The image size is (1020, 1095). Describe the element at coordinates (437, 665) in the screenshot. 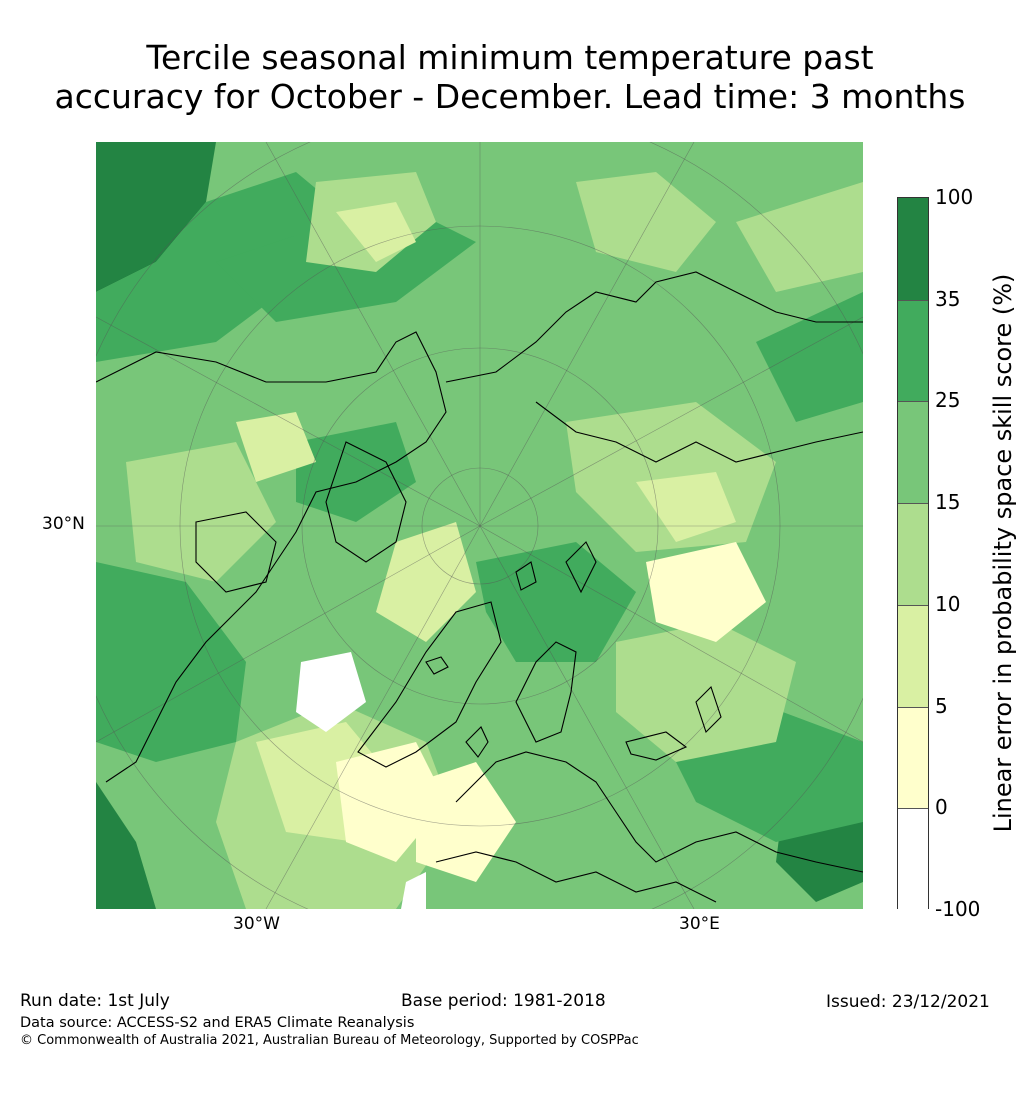

I see `coastline-iceland` at that location.